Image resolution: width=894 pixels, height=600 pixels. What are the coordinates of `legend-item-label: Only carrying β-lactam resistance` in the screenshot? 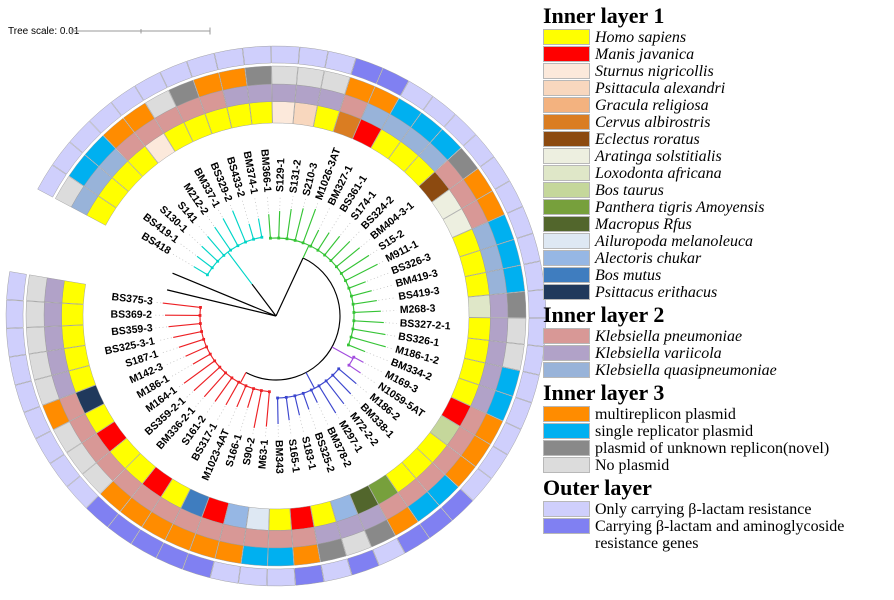 It's located at (703, 509).